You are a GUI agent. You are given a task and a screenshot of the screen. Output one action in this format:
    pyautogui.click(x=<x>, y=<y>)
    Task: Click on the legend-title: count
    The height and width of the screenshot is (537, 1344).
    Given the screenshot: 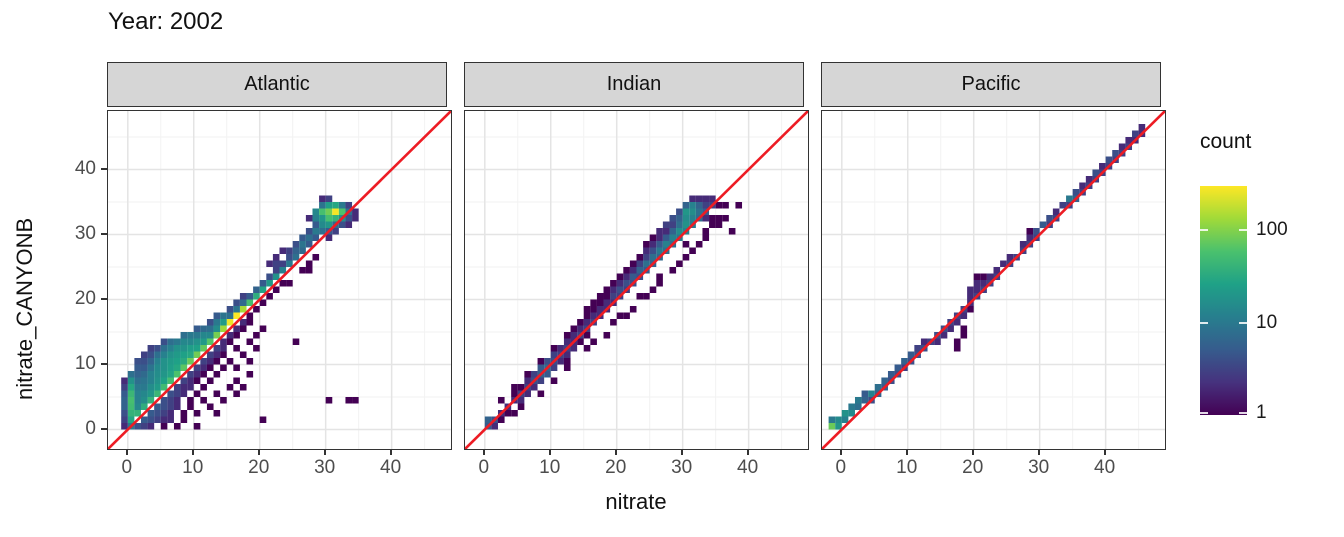 What is the action you would take?
    pyautogui.click(x=1226, y=141)
    